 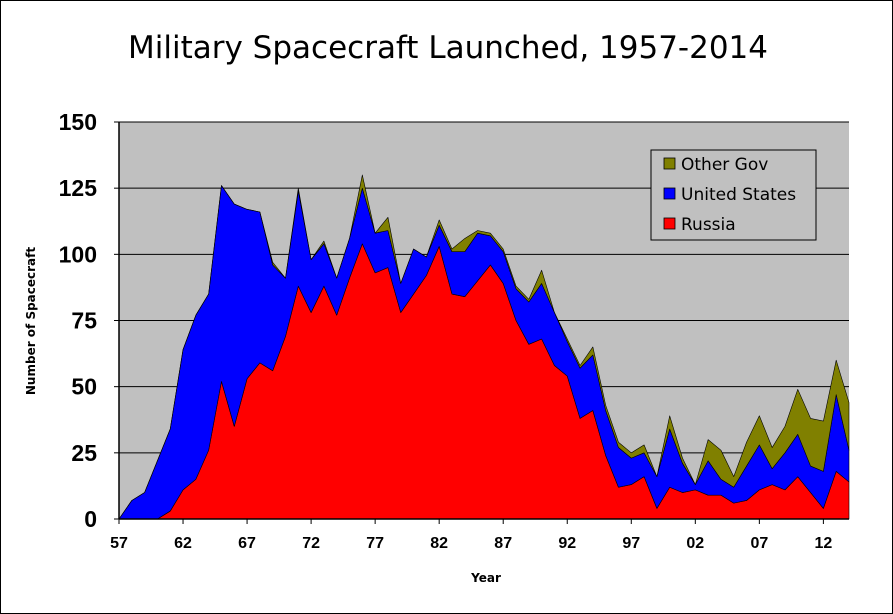 What do you see at coordinates (439, 543) in the screenshot?
I see `x-tick-label-82: 82` at bounding box center [439, 543].